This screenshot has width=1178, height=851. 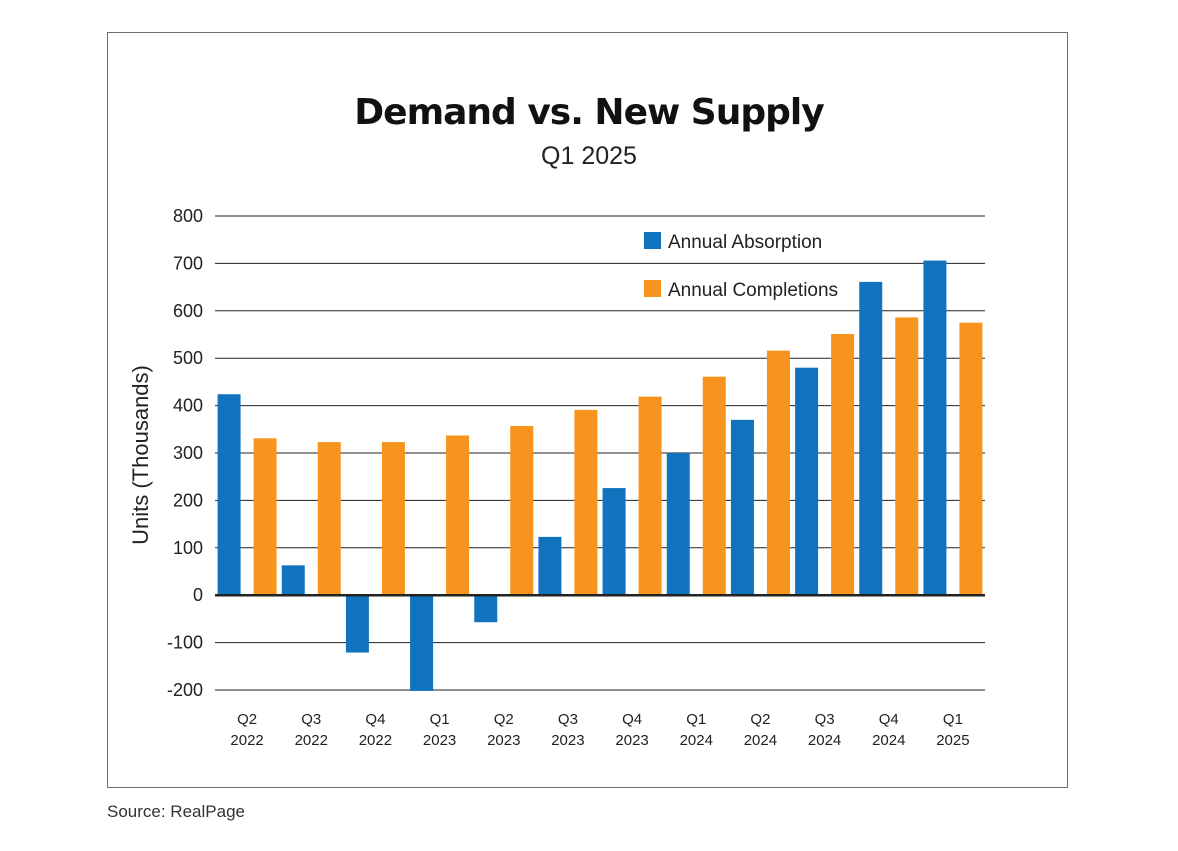 What do you see at coordinates (586, 502) in the screenshot?
I see `completions-bar-q3-2023` at bounding box center [586, 502].